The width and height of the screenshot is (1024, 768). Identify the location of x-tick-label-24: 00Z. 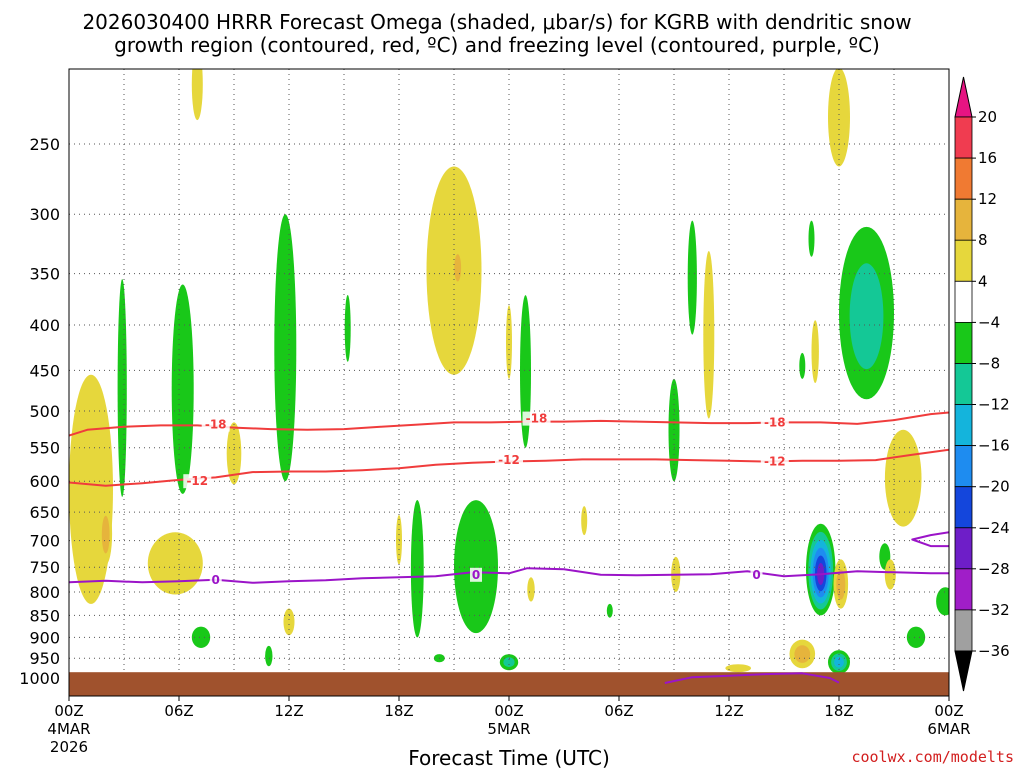
(508, 711).